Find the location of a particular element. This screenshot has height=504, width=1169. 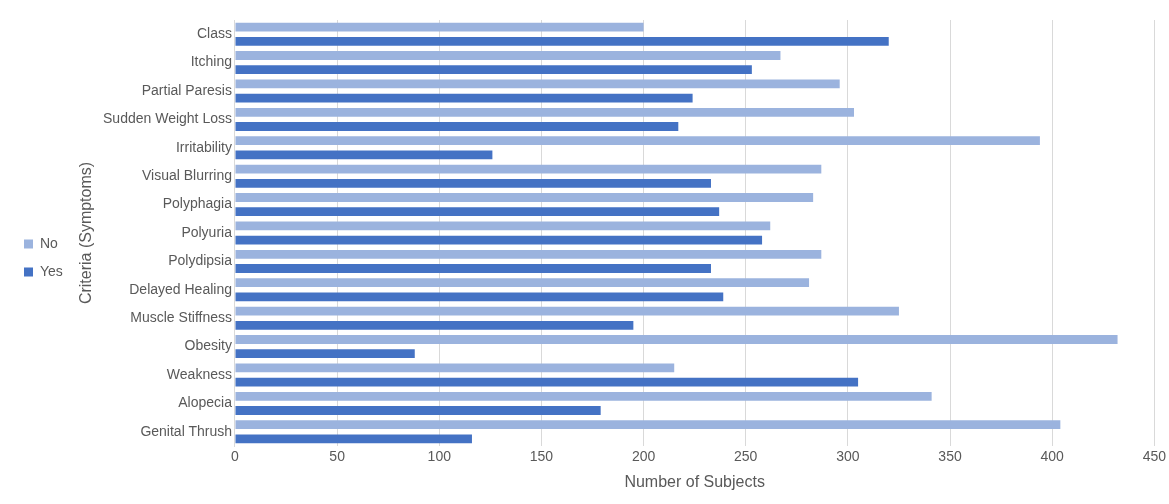

x-tick-label: 450 is located at coordinates (1154, 456).